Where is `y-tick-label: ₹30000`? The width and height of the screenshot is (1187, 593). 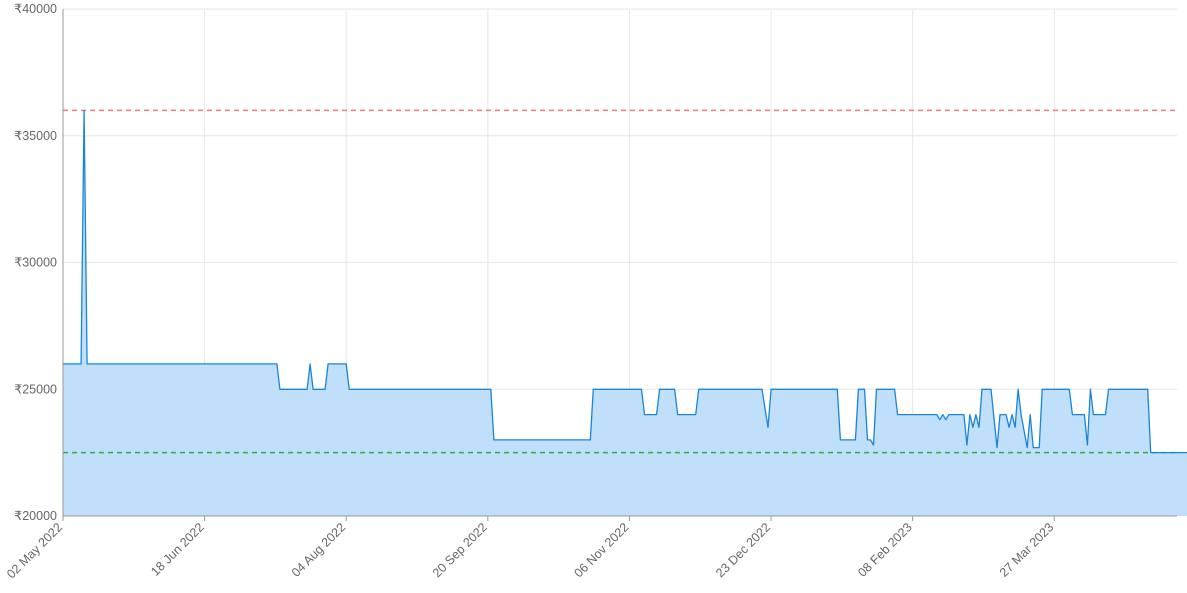
y-tick-label: ₹30000 is located at coordinates (35, 263).